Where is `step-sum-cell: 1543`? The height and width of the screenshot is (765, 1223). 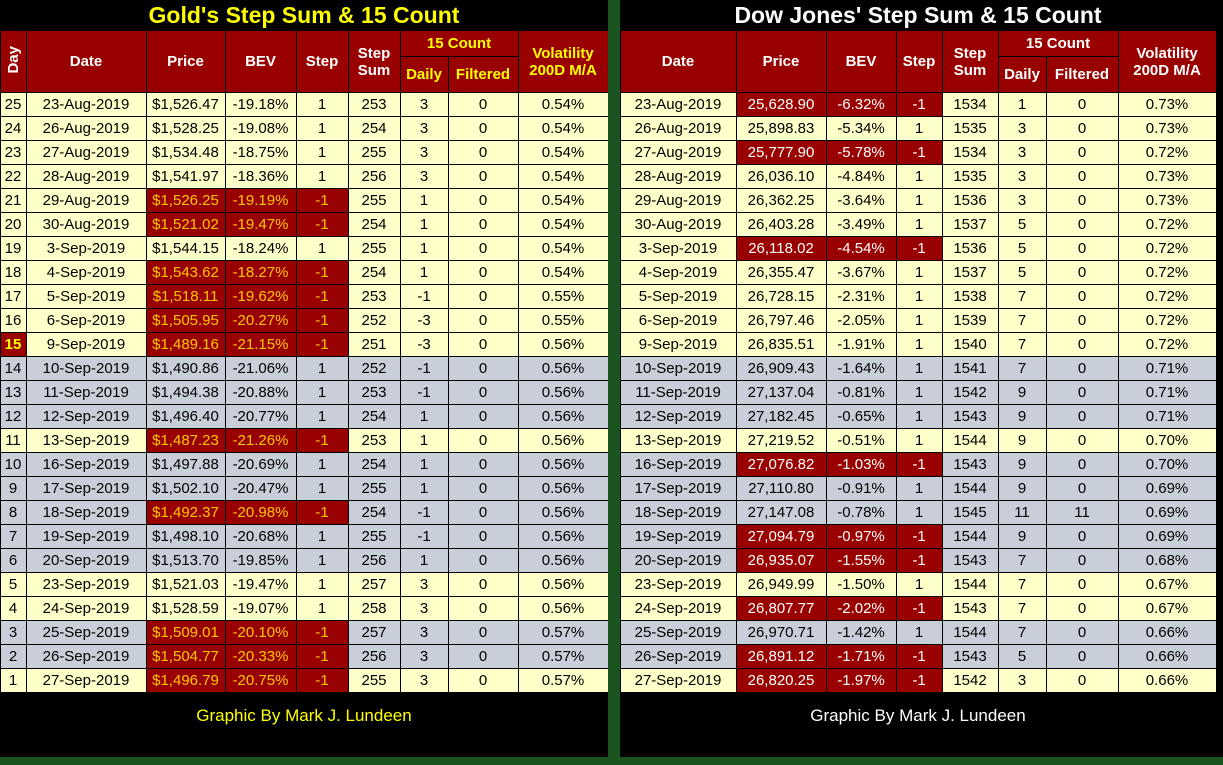
step-sum-cell: 1543 is located at coordinates (970, 560).